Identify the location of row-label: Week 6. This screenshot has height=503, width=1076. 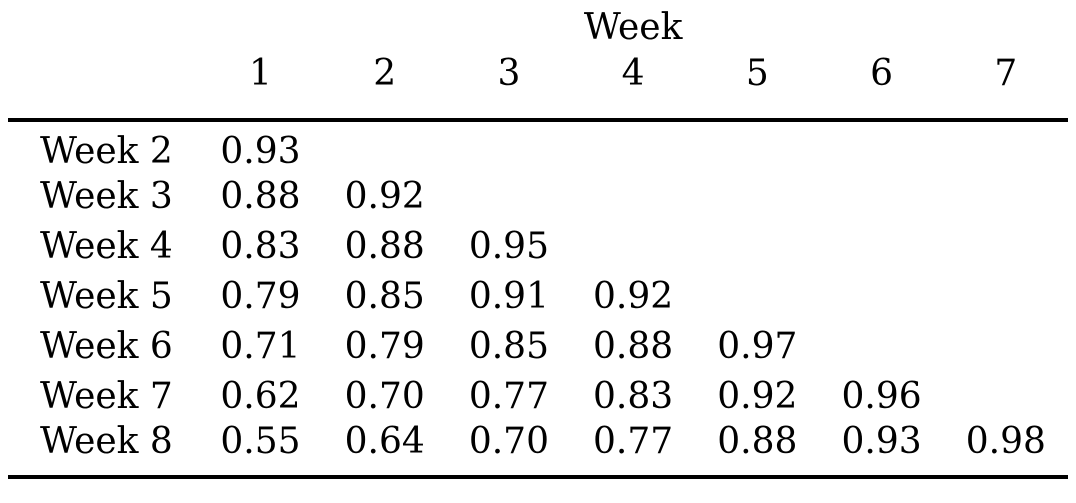
(106, 346).